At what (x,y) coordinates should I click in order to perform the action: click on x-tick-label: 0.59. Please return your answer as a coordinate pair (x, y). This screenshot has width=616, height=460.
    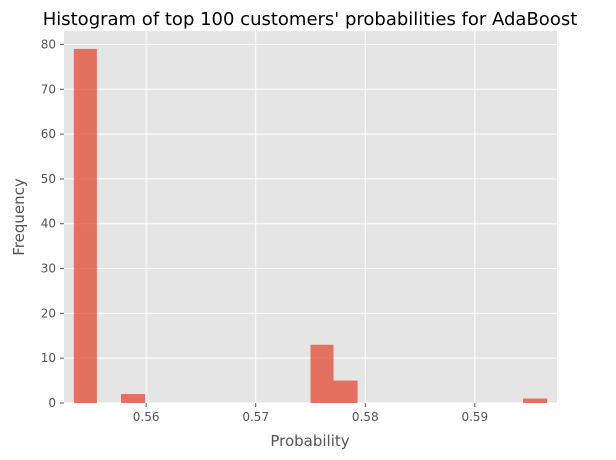
    Looking at the image, I should click on (474, 417).